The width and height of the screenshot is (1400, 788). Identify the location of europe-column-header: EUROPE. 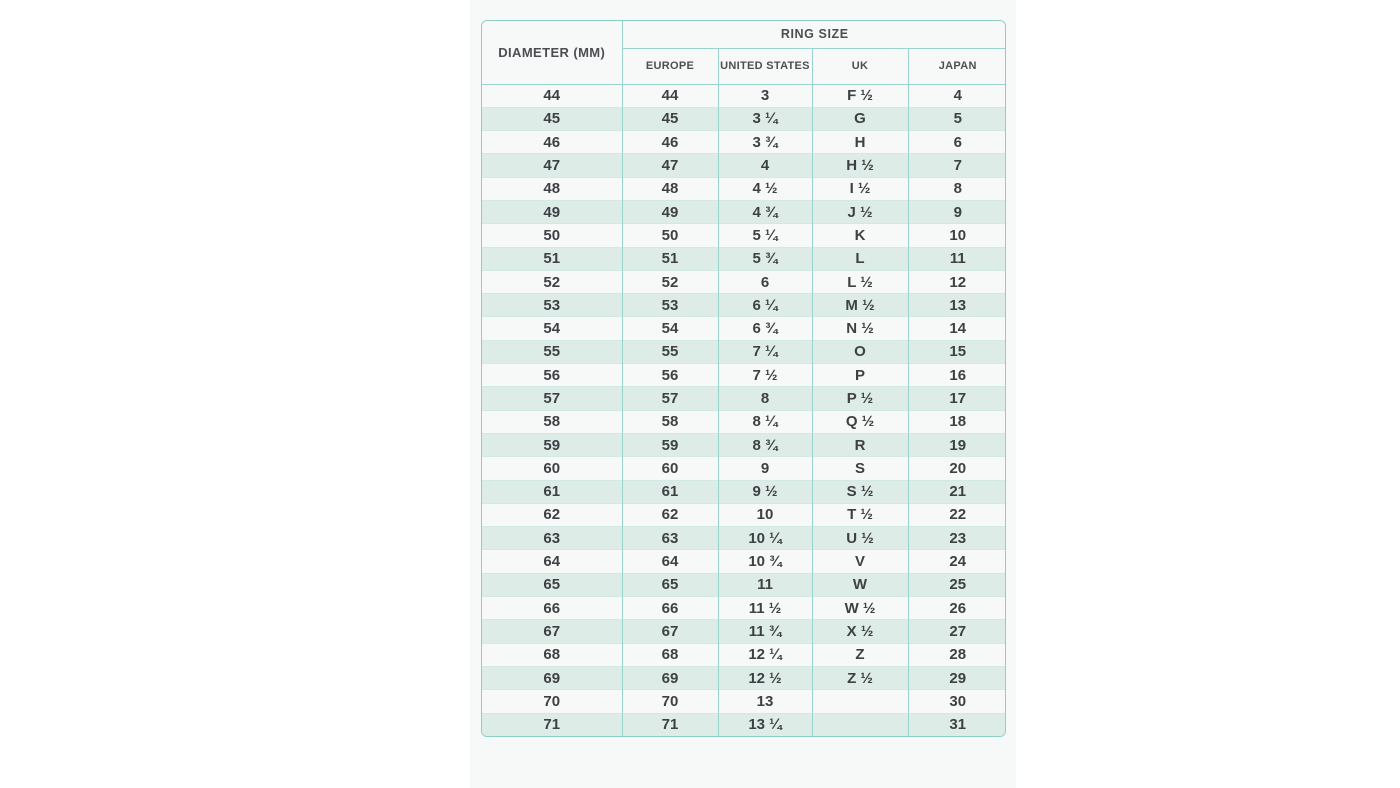
(670, 65).